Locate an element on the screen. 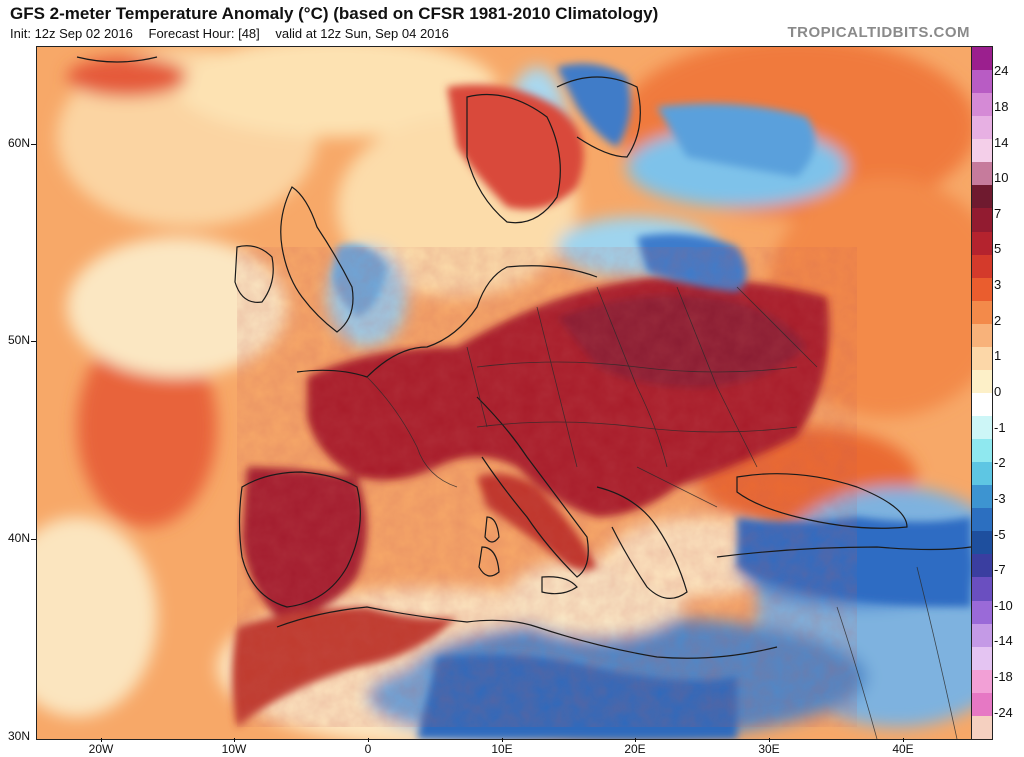 The image size is (1024, 757). north-africa-coast is located at coordinates (527, 632).